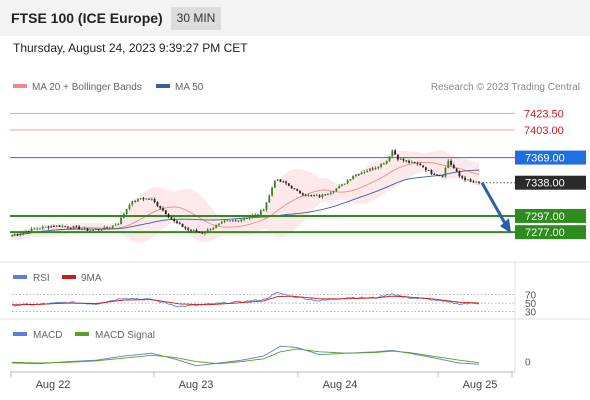 This screenshot has height=400, width=590. I want to click on legend-rsi-ma-swatch, so click(69, 277).